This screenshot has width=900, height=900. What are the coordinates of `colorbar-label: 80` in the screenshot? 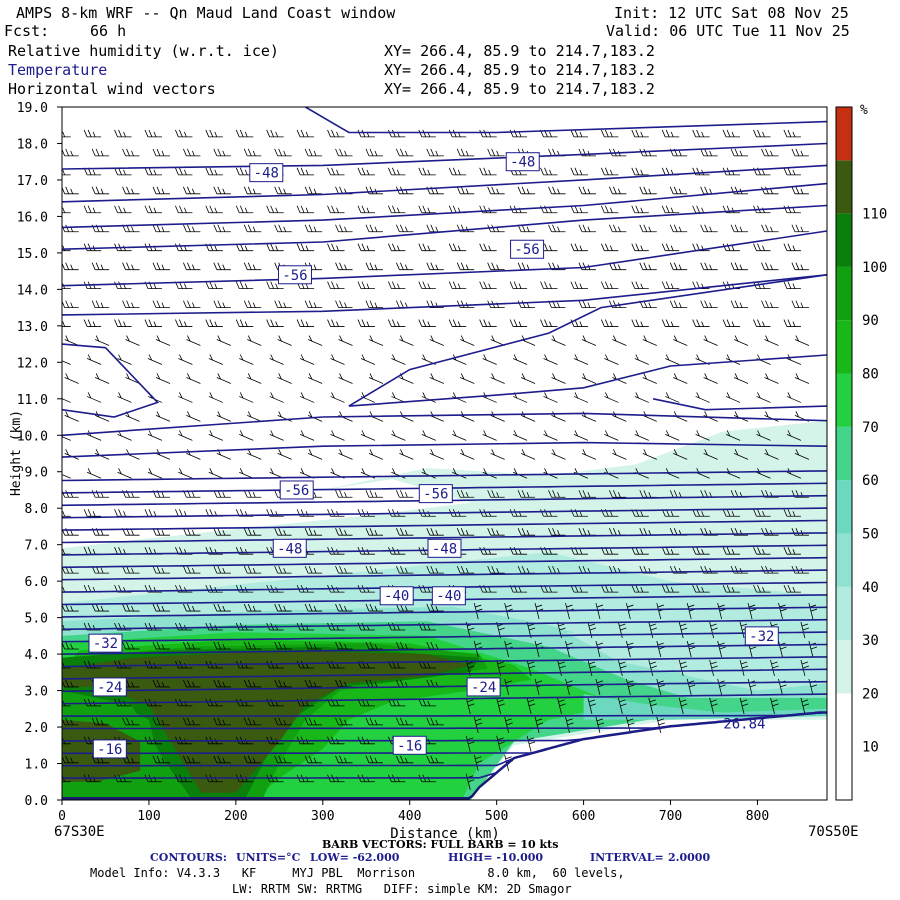 It's located at (870, 375).